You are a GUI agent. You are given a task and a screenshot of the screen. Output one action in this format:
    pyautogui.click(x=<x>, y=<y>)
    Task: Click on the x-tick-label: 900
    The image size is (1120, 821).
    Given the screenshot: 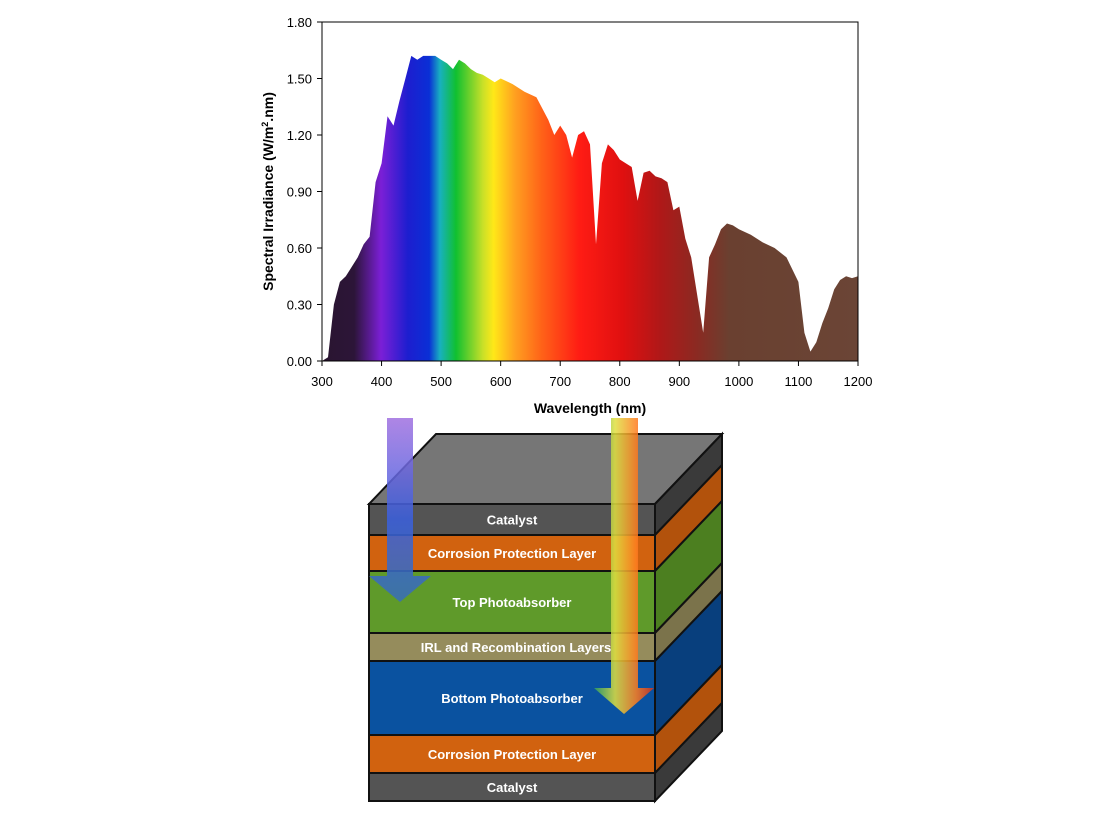 What is the action you would take?
    pyautogui.click(x=679, y=381)
    